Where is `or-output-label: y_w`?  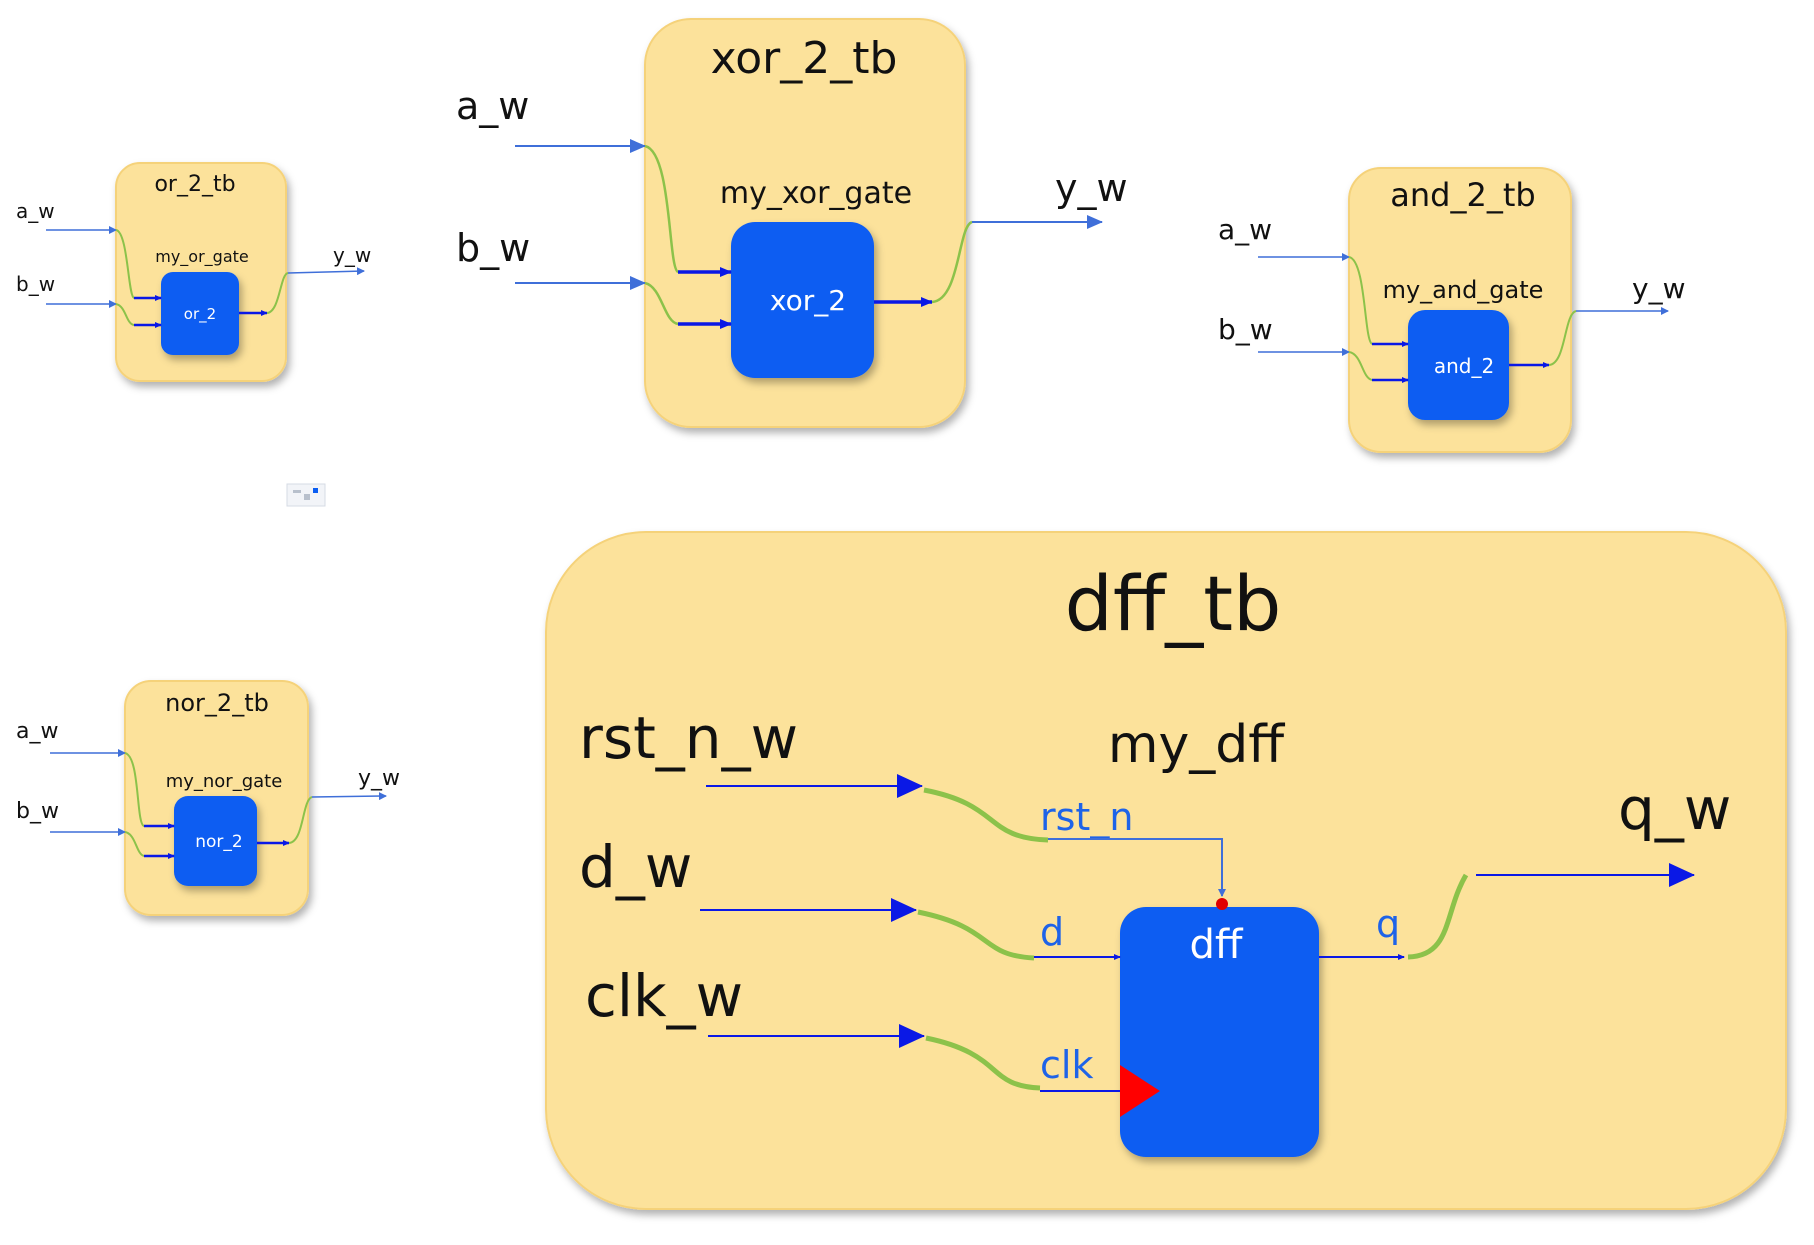
or-output-label: y_w is located at coordinates (352, 255).